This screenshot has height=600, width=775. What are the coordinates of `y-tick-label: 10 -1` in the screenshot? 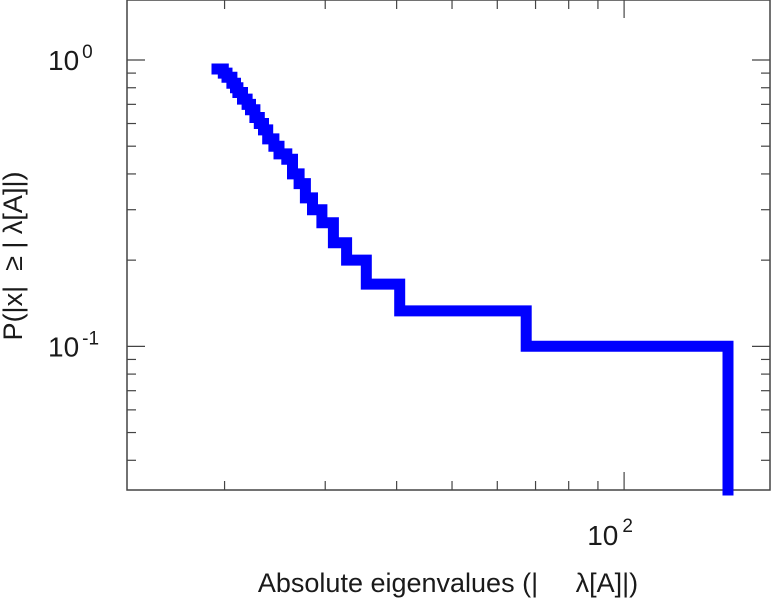 It's located at (73, 345).